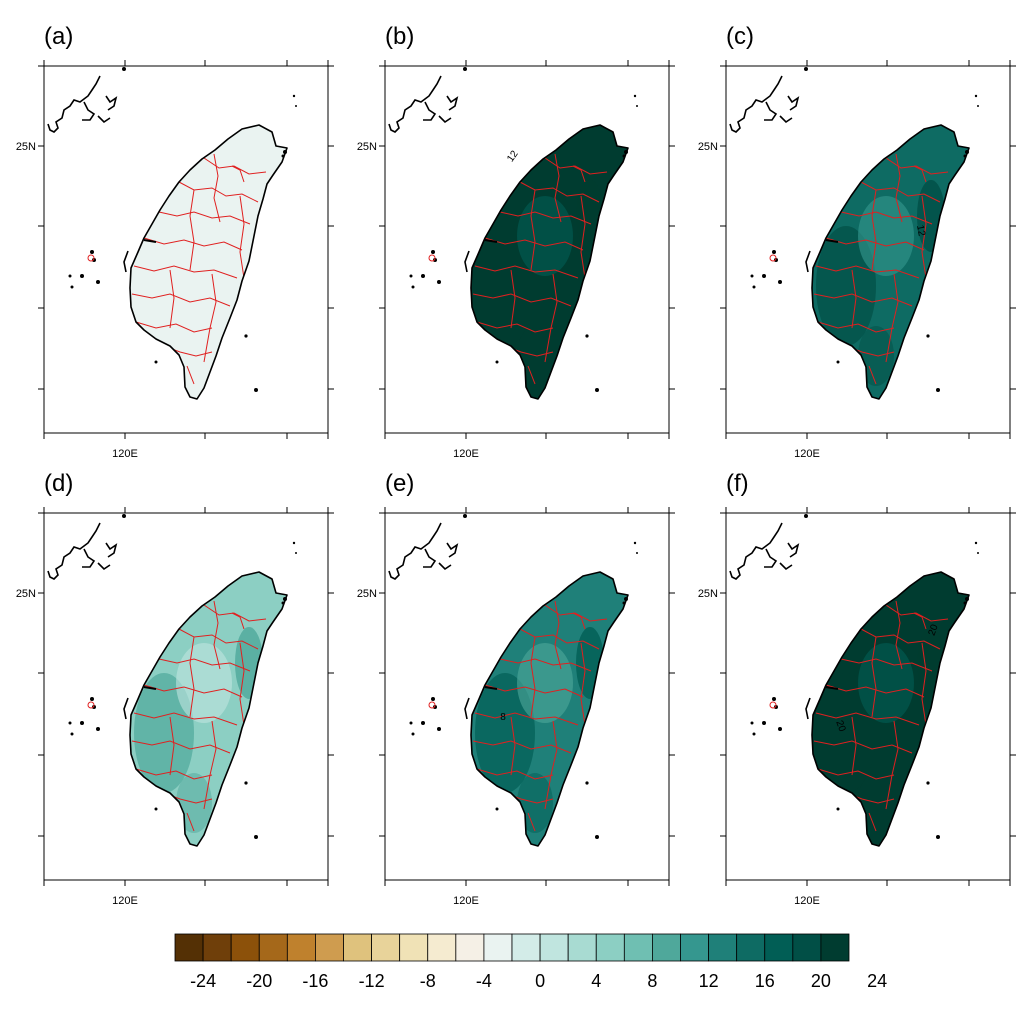 The height and width of the screenshot is (1024, 1024). I want to click on panel-label: (b), so click(399, 36).